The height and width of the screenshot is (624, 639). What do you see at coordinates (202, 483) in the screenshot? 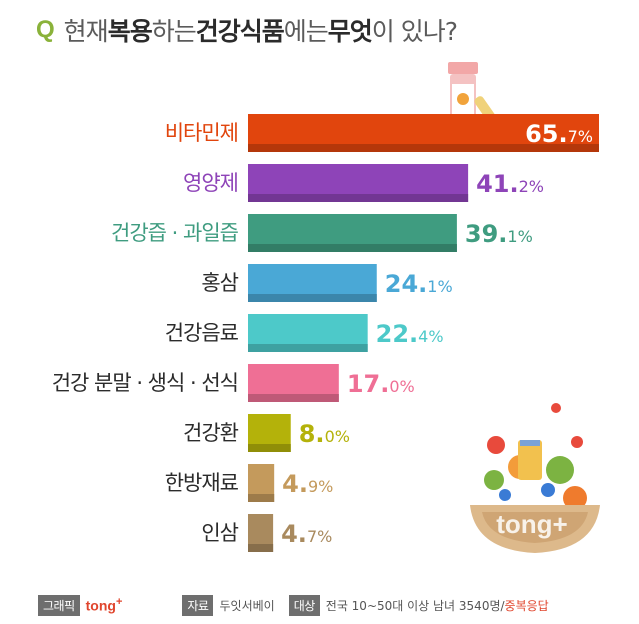
I see `category-label-7: 한방재료` at bounding box center [202, 483].